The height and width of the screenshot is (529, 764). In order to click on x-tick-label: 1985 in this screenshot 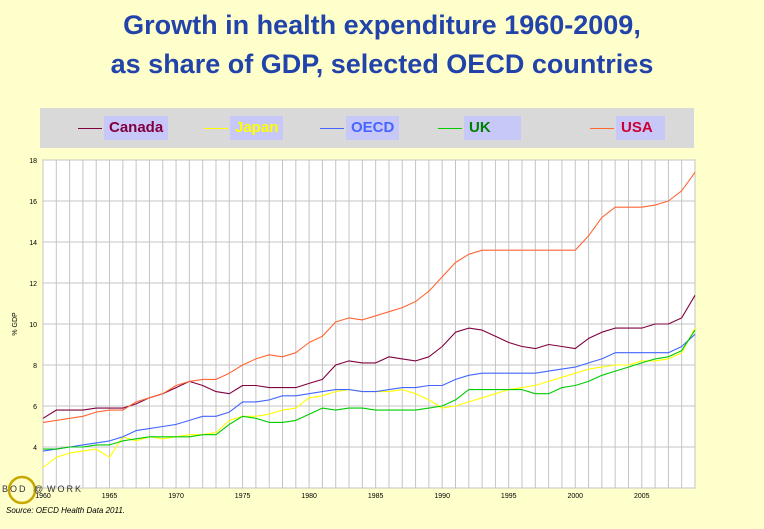, I will do `click(376, 496)`.